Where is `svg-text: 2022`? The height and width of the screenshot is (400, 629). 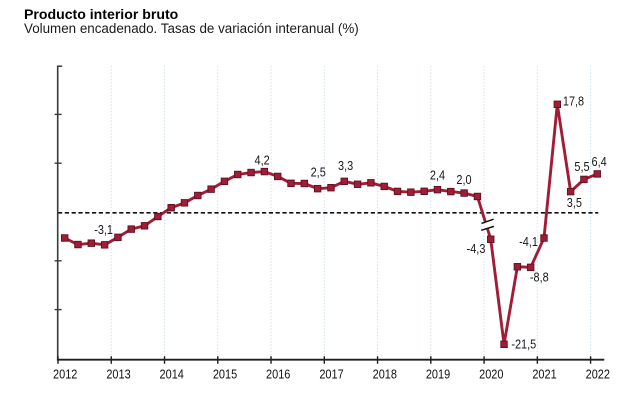 svg-text: 2022 is located at coordinates (598, 373).